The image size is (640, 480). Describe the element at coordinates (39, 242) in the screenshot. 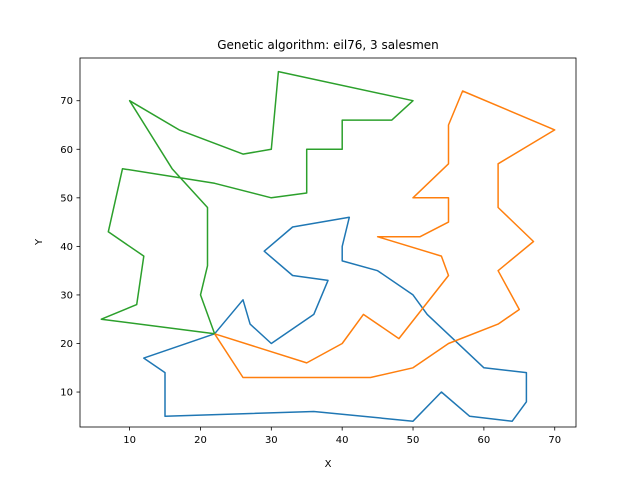

I see `y-axis-label: Y` at that location.